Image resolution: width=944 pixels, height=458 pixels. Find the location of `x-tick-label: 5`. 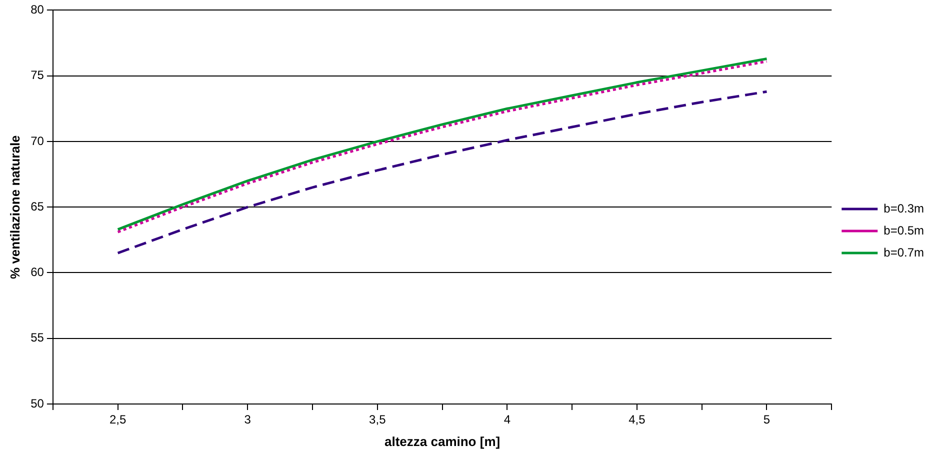

x-tick-label: 5 is located at coordinates (766, 419).